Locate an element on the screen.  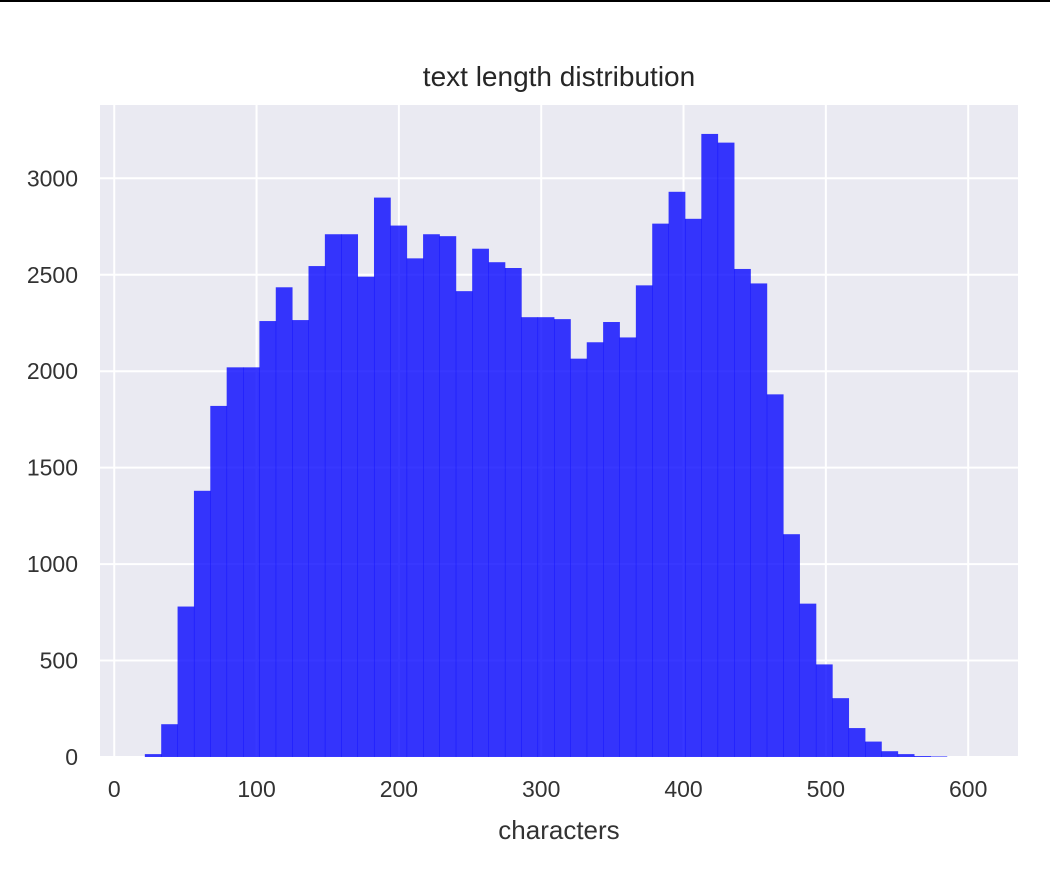
y-tick-label: 1500 is located at coordinates (52, 468).